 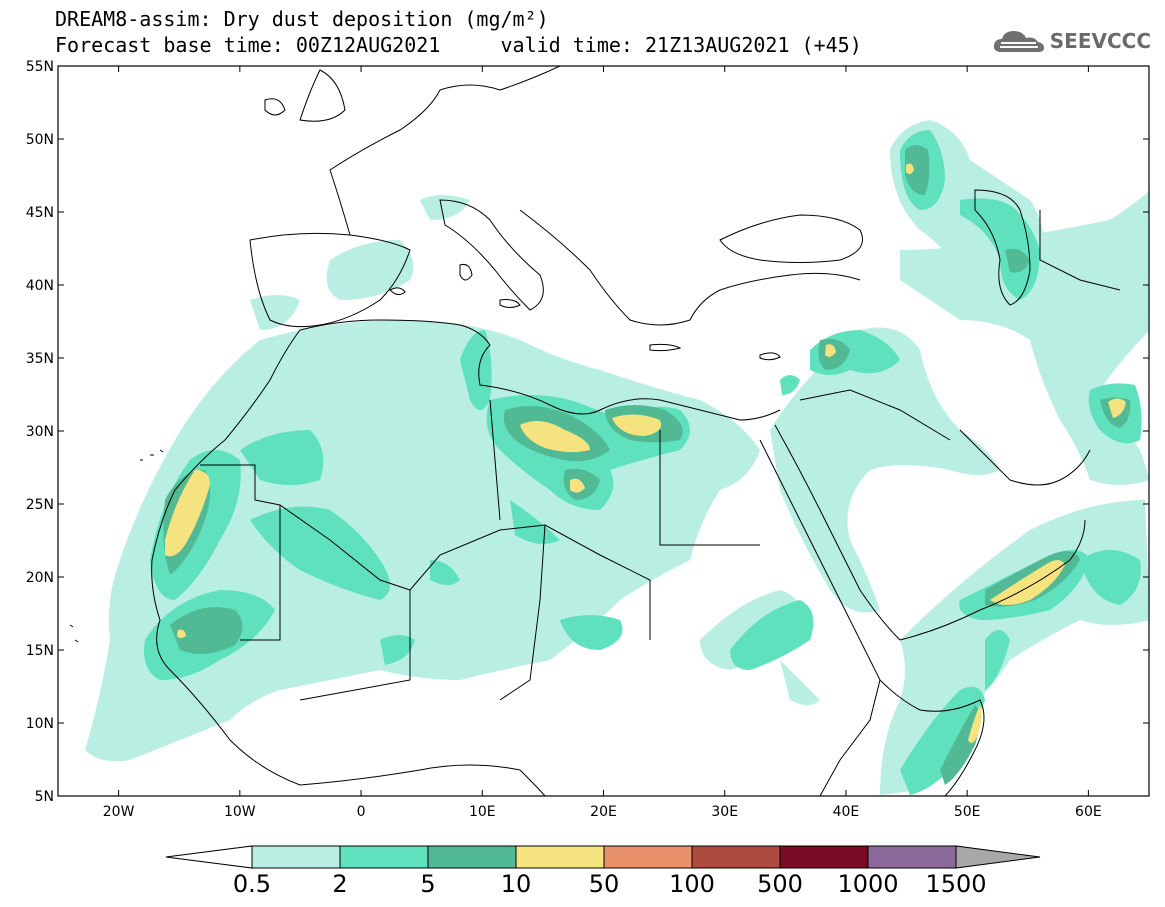 I want to click on colorbar-label: 2, so click(x=339, y=884).